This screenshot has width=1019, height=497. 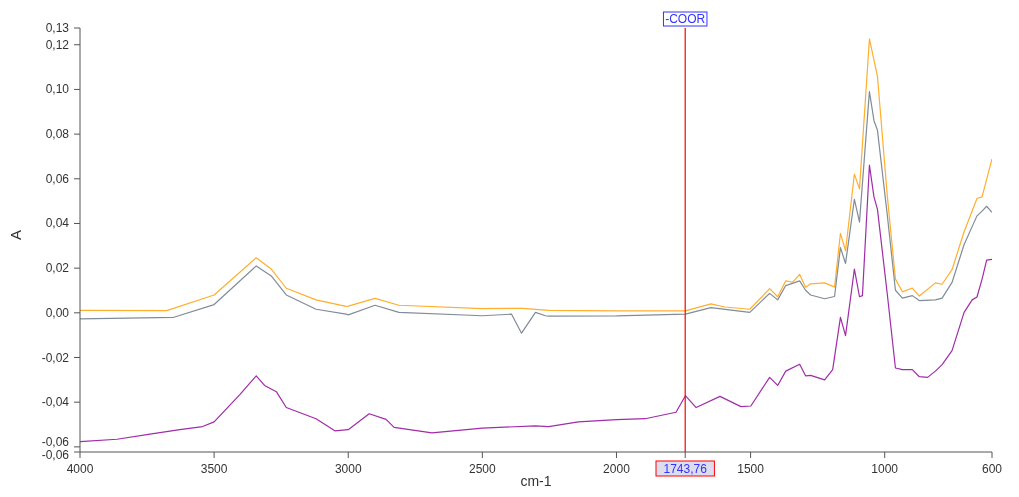 I want to click on x-tick-label: 3000, so click(x=348, y=469).